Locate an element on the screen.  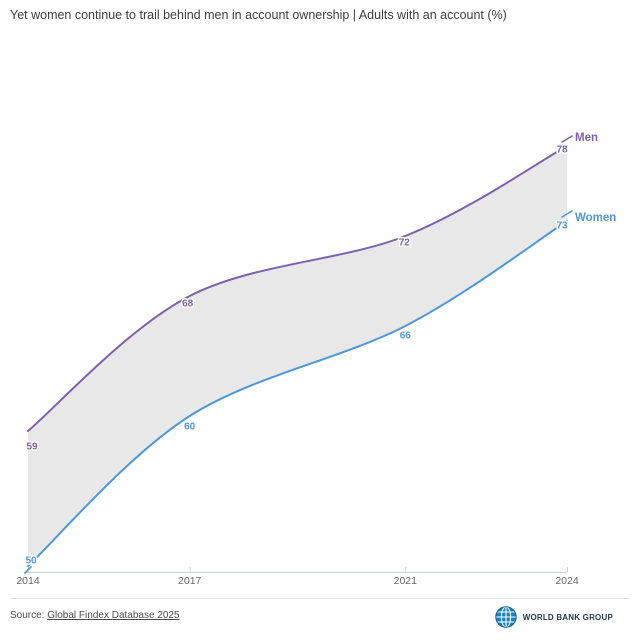
women-start-dash is located at coordinates (28, 570).